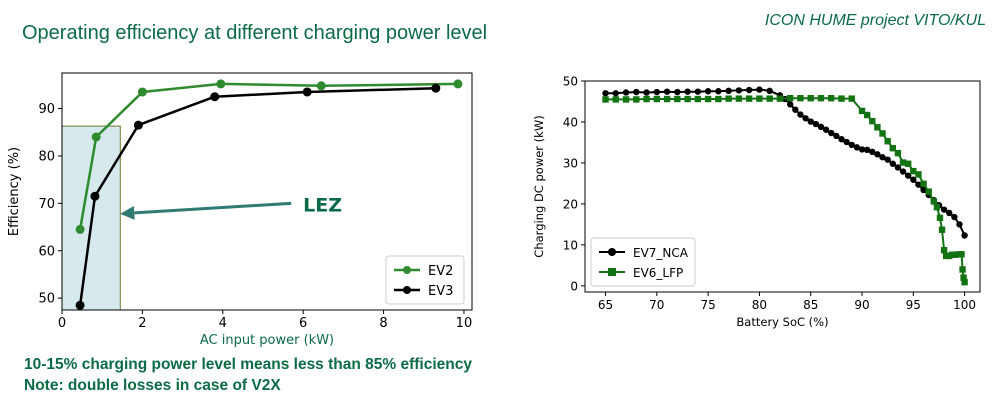 This screenshot has width=1000, height=406. What do you see at coordinates (127, 212) in the screenshot?
I see `lez-arrow-head` at bounding box center [127, 212].